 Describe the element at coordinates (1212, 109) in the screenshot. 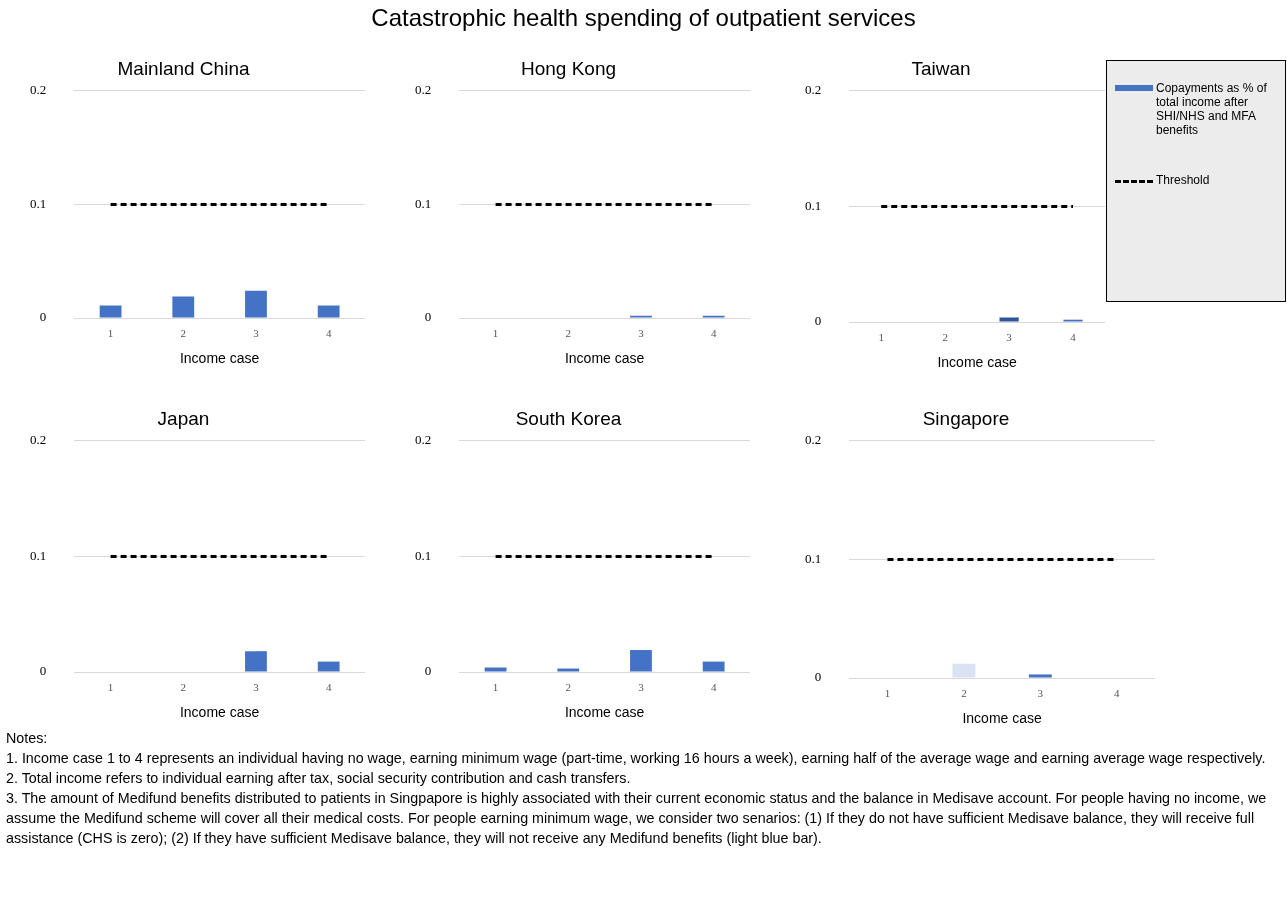

I see `legend-label: Copayments as % of total income after SHI/NHS and MFA benefits` at that location.